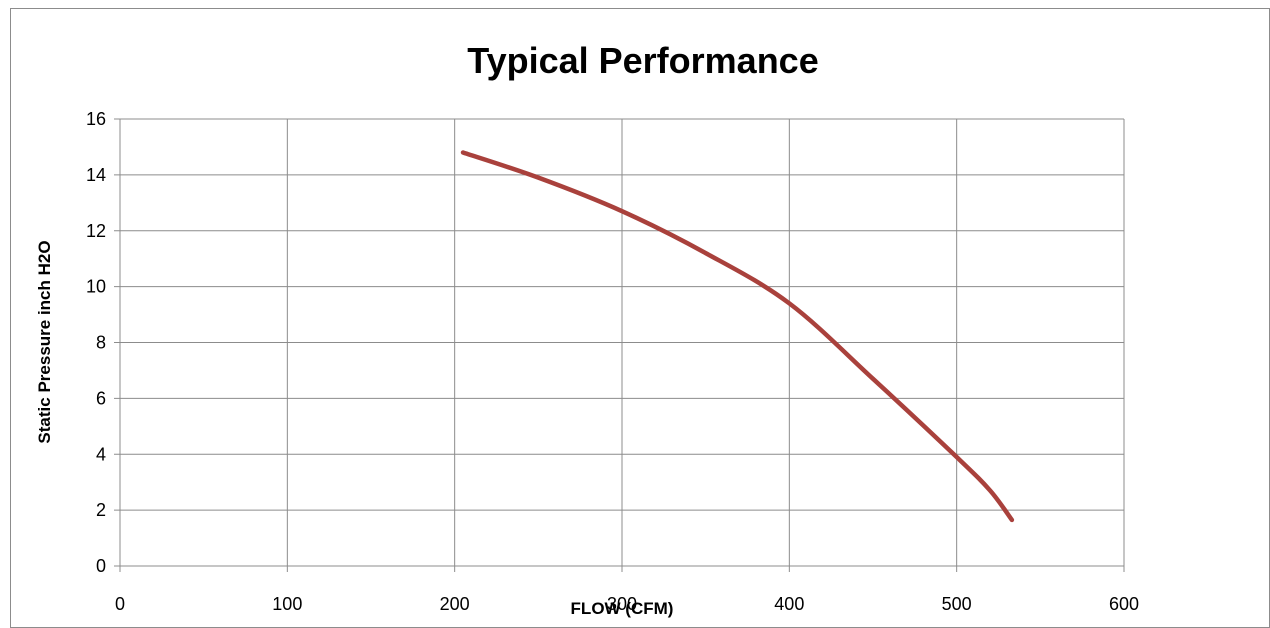 Image resolution: width=1270 pixels, height=628 pixels. Describe the element at coordinates (287, 604) in the screenshot. I see `x-tick-label: 100` at that location.